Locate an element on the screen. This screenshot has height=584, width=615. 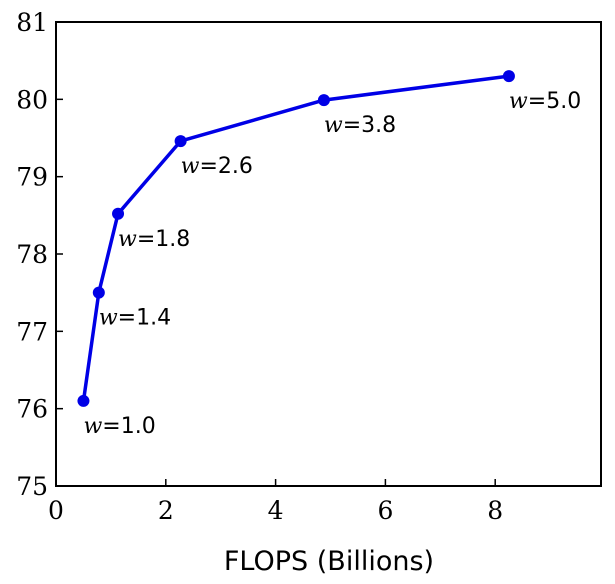
point-label: w=1.8 is located at coordinates (154, 239).